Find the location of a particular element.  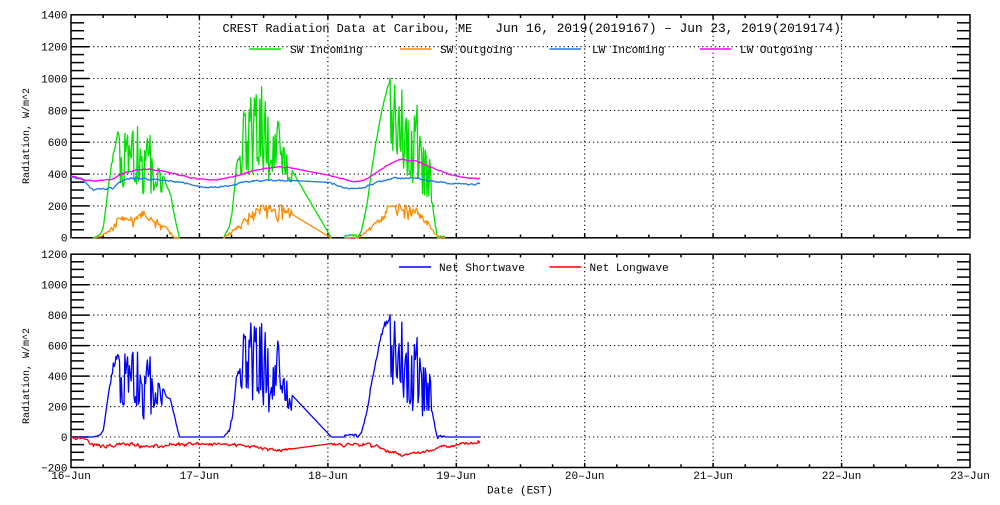

svg-text: SW Outgoing is located at coordinates (476, 51).